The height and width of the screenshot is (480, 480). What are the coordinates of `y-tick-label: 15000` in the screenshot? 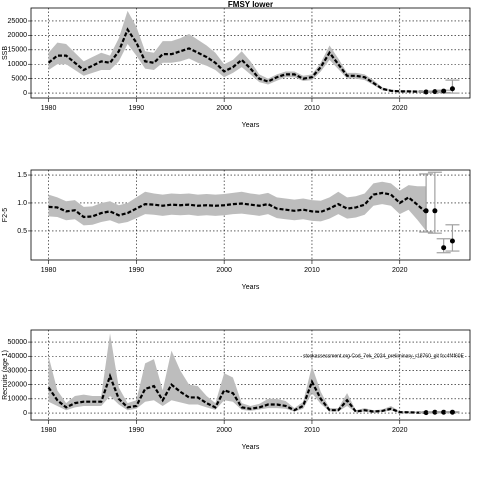 It's located at (18, 50).